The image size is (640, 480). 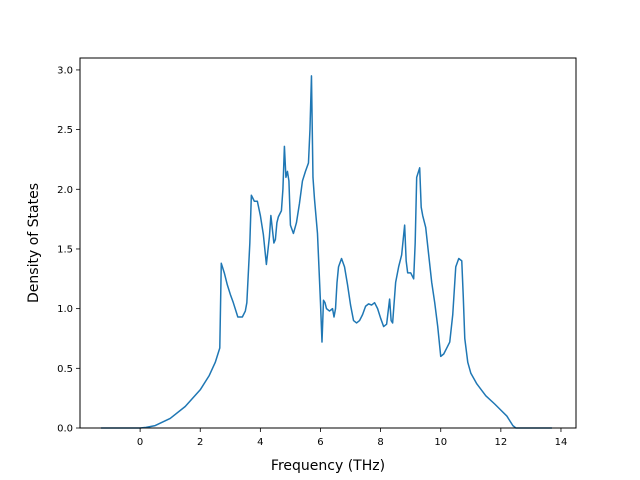 What do you see at coordinates (380, 442) in the screenshot?
I see `x-tick-label: 8` at bounding box center [380, 442].